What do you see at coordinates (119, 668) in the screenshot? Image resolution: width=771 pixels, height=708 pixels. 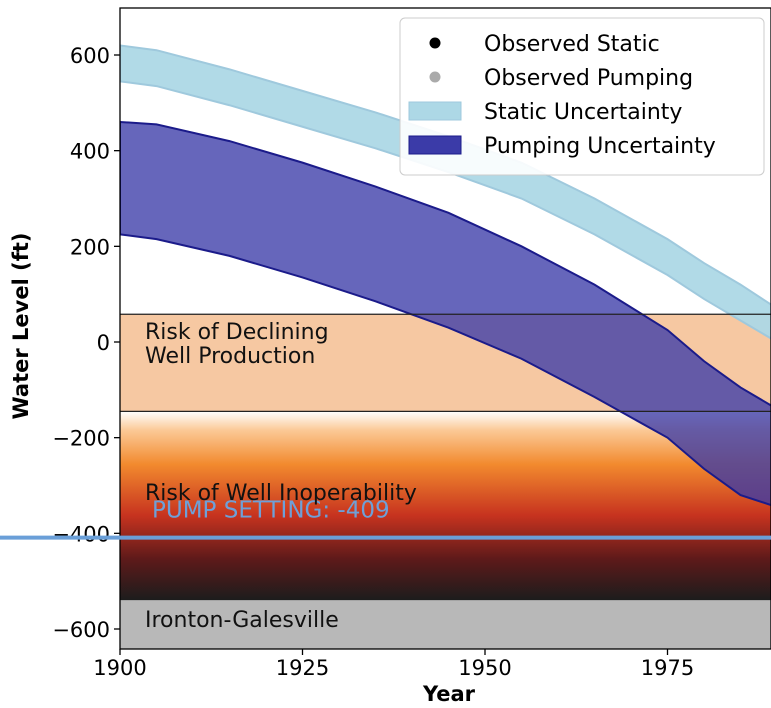 I see `x-tick-label: 1900` at bounding box center [119, 668].